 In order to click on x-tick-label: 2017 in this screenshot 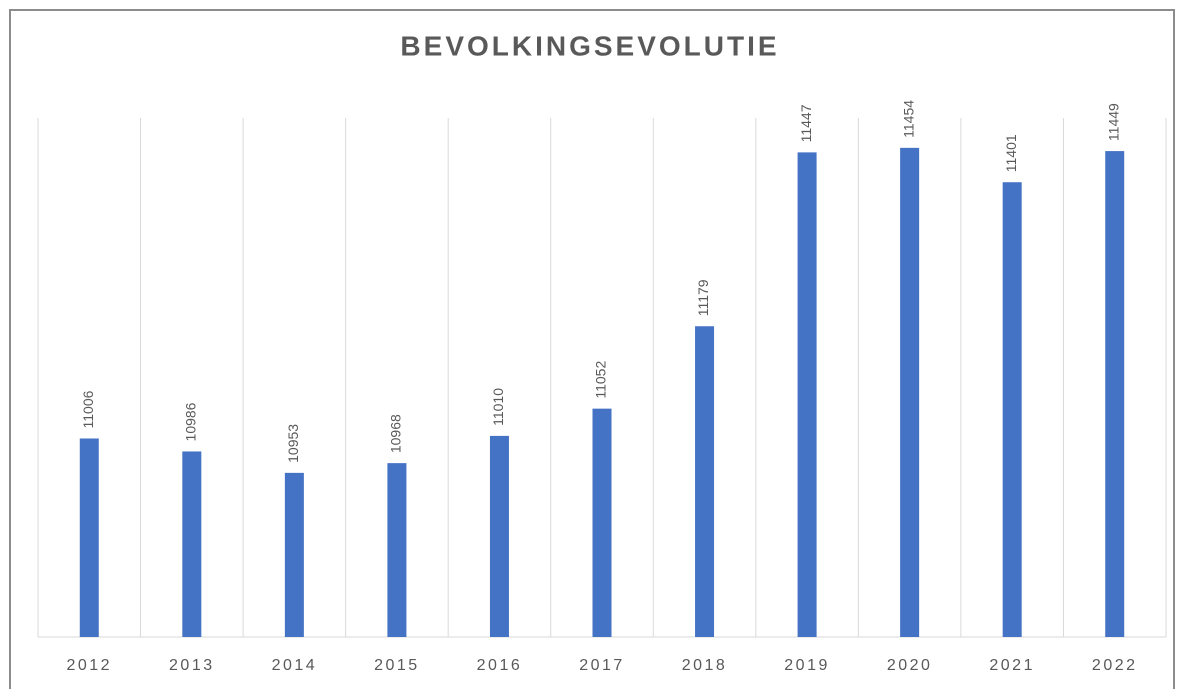, I will do `click(602, 665)`.